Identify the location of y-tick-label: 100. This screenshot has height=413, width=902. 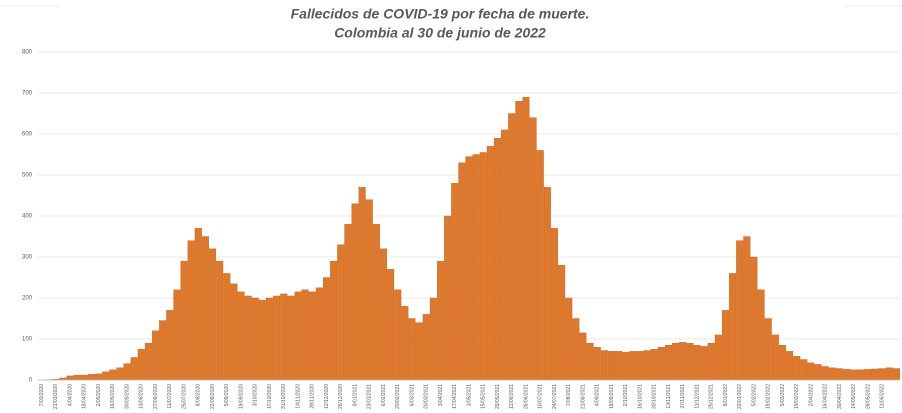
(27, 340).